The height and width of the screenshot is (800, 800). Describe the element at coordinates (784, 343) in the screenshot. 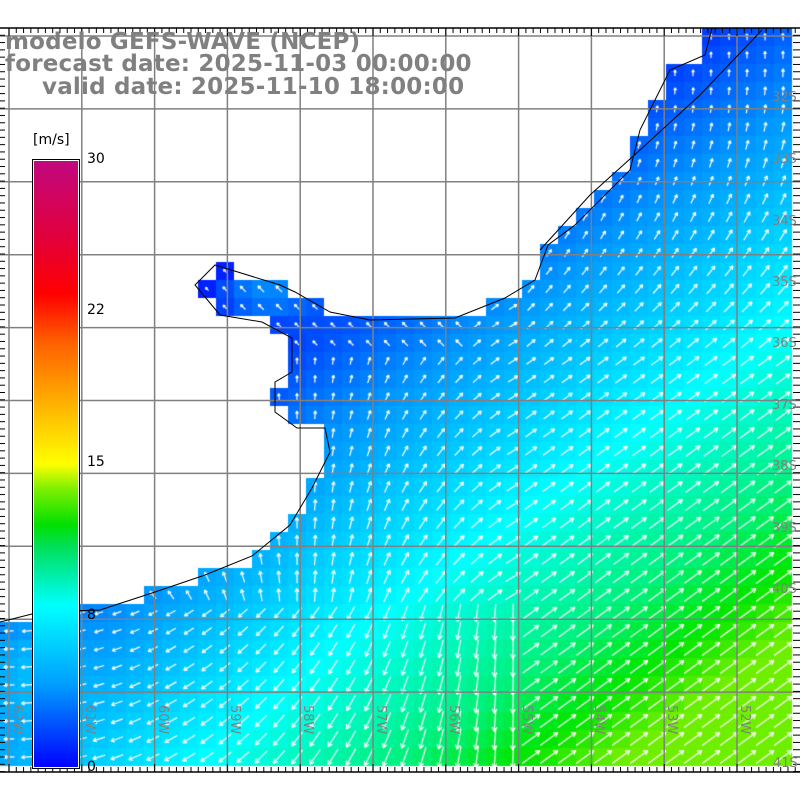

I see `latitude-label: 36S` at that location.